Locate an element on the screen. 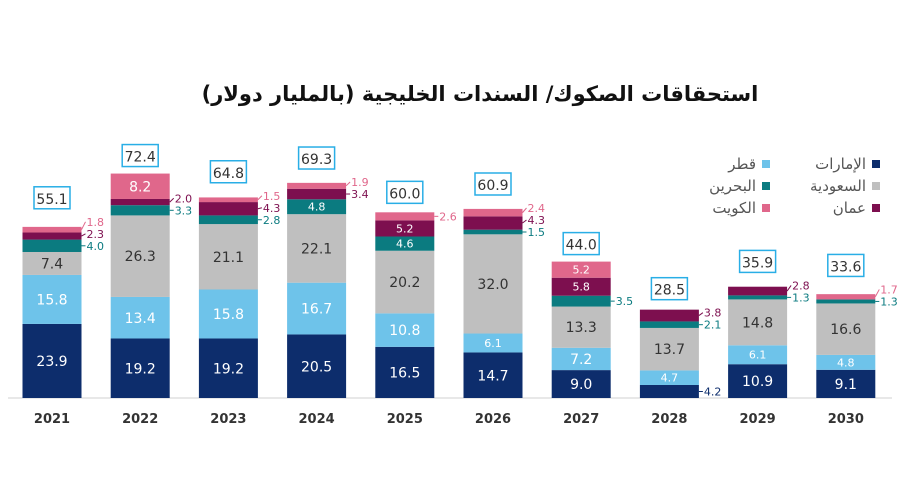 The width and height of the screenshot is (900, 500). legend-label: الإمارات is located at coordinates (840, 164).